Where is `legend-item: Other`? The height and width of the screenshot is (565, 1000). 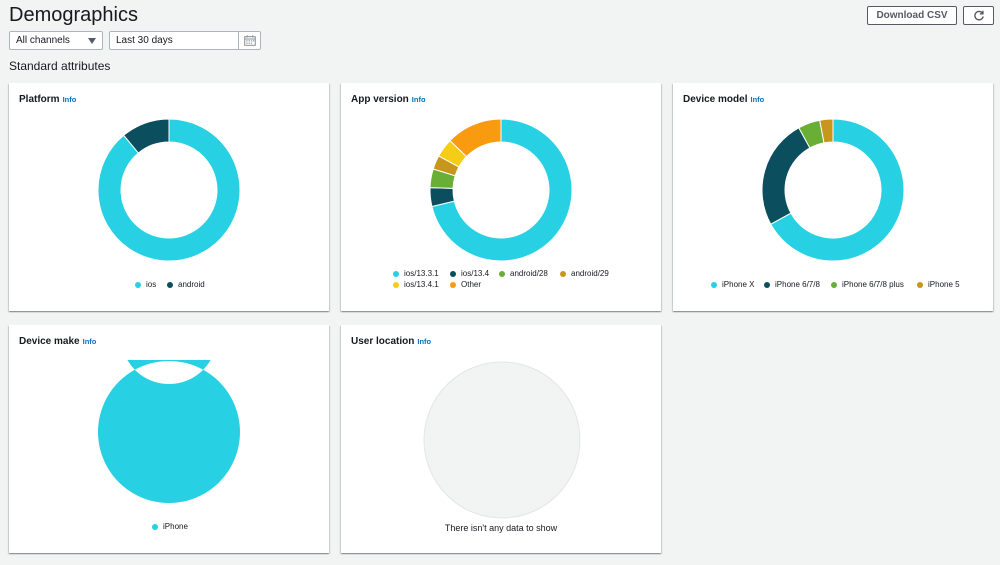 legend-item: Other is located at coordinates (465, 284).